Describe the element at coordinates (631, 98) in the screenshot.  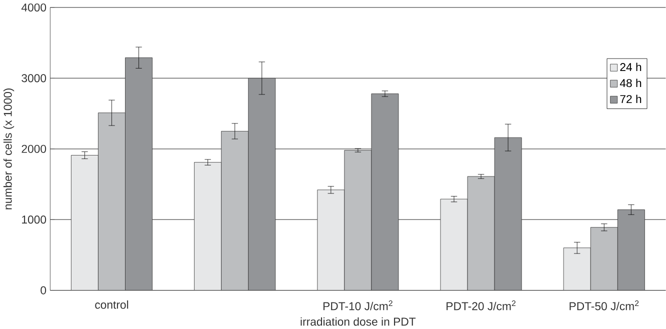
I see `legend-label: 72 h` at that location.